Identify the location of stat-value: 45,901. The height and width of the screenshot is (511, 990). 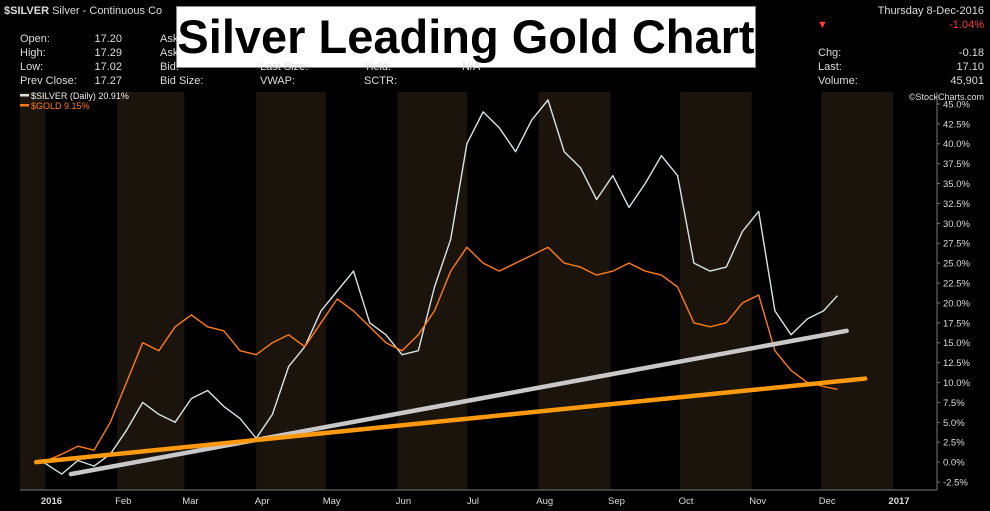
(967, 81).